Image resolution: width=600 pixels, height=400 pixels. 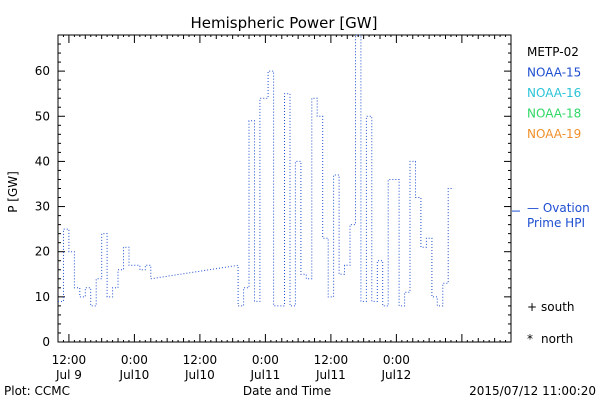 What do you see at coordinates (554, 73) in the screenshot?
I see `legend-entry: NOAA-15` at bounding box center [554, 73].